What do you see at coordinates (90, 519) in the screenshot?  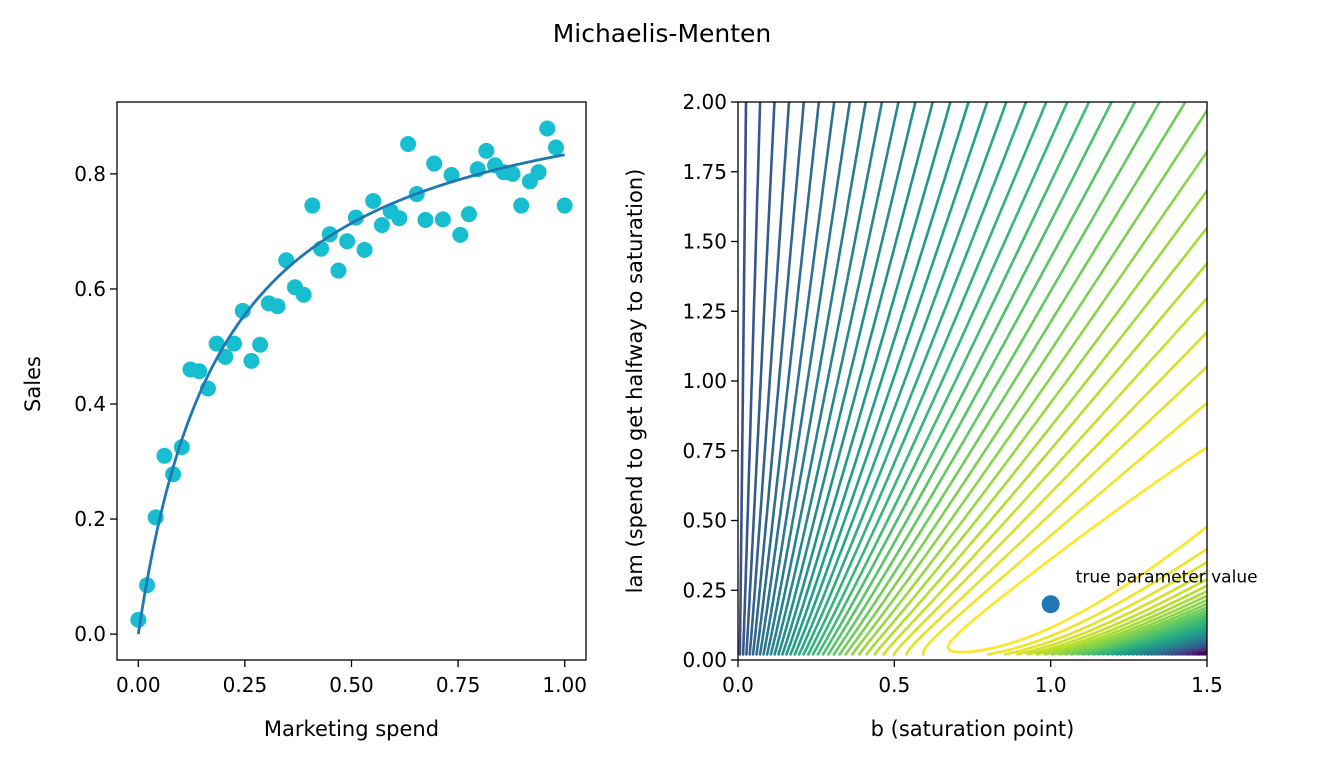 I see `y-tick-label: 0.2` at bounding box center [90, 519].